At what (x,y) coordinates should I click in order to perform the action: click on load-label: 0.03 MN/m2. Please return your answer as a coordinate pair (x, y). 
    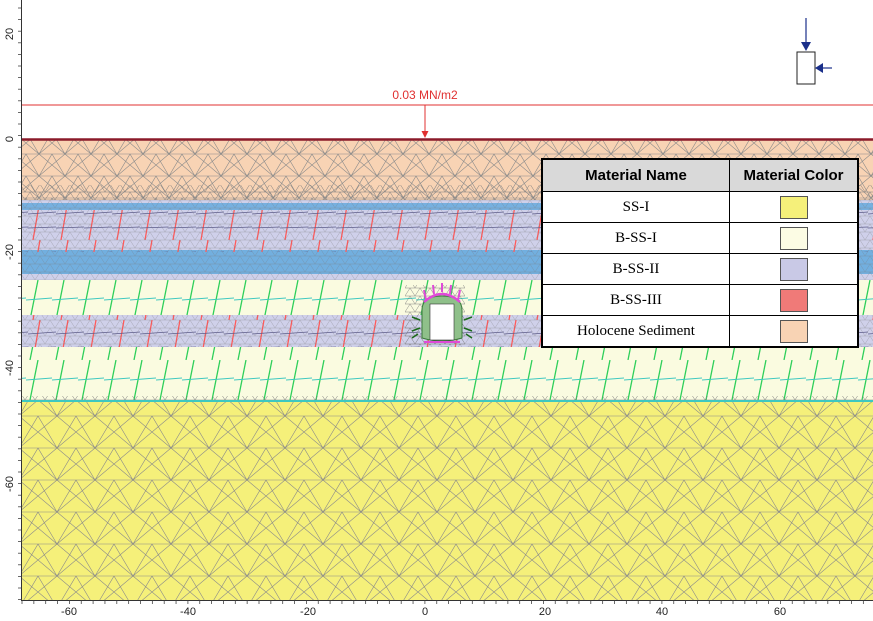
    Looking at the image, I should click on (425, 95).